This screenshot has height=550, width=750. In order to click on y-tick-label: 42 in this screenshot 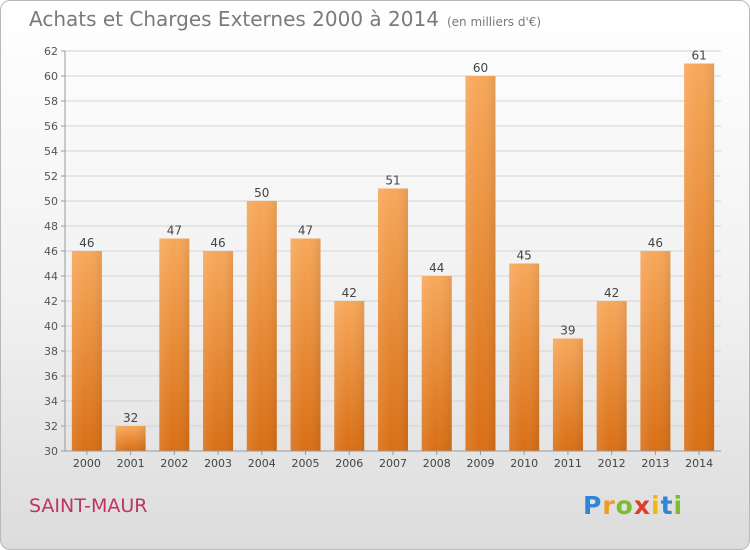, I will do `click(51, 301)`.